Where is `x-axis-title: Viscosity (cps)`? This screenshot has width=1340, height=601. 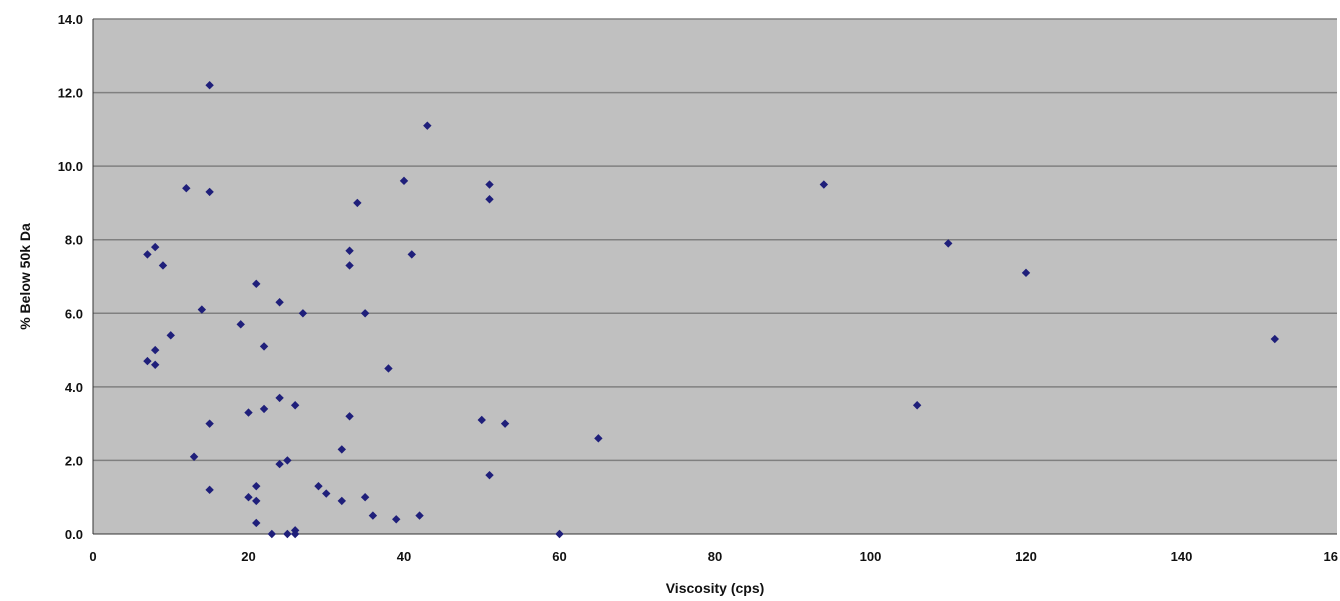
x-axis-title: Viscosity (cps) is located at coordinates (715, 588).